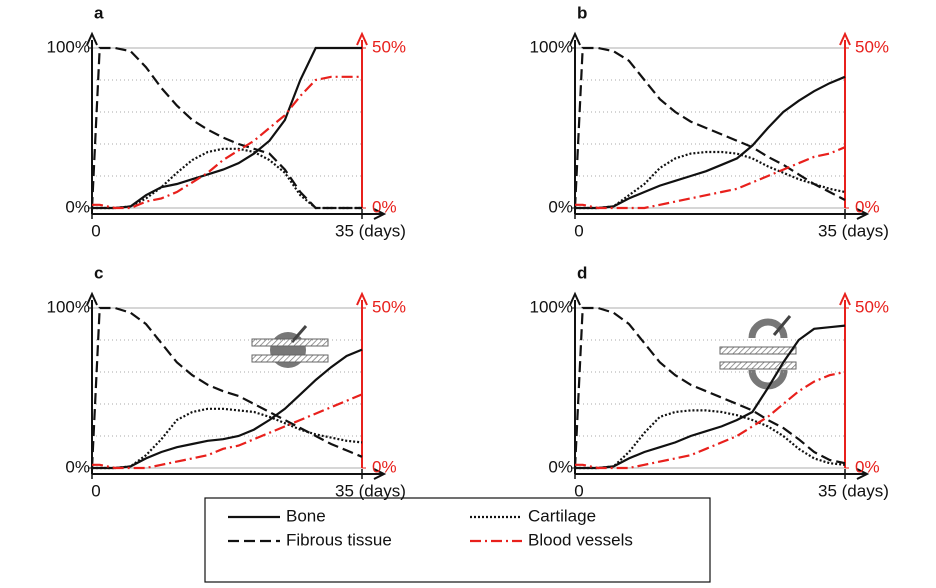  I want to click on legend-label: Blood vessels, so click(580, 539).